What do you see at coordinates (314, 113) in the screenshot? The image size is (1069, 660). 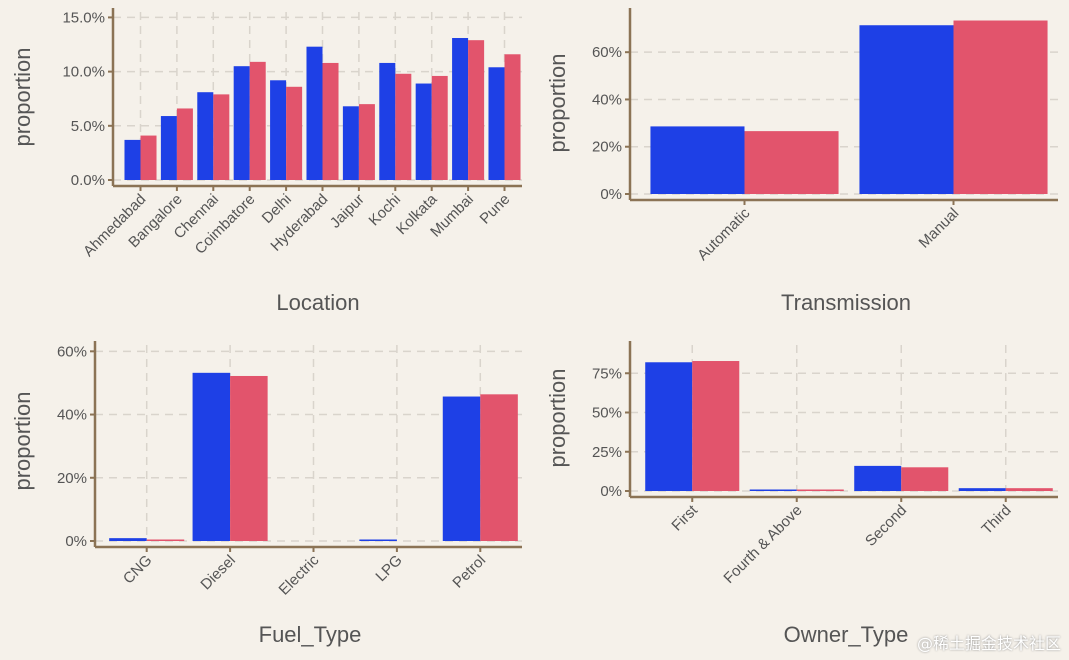 I see `bar-series1-hyderabad` at bounding box center [314, 113].